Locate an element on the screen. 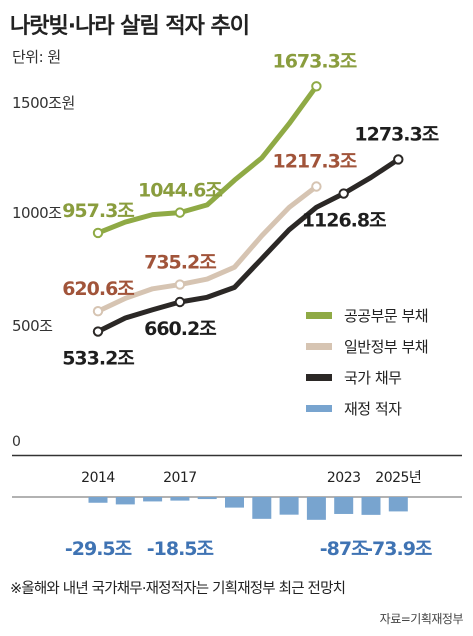 This screenshot has height=636, width=473. series-value-label: 620.6조 is located at coordinates (98, 289).